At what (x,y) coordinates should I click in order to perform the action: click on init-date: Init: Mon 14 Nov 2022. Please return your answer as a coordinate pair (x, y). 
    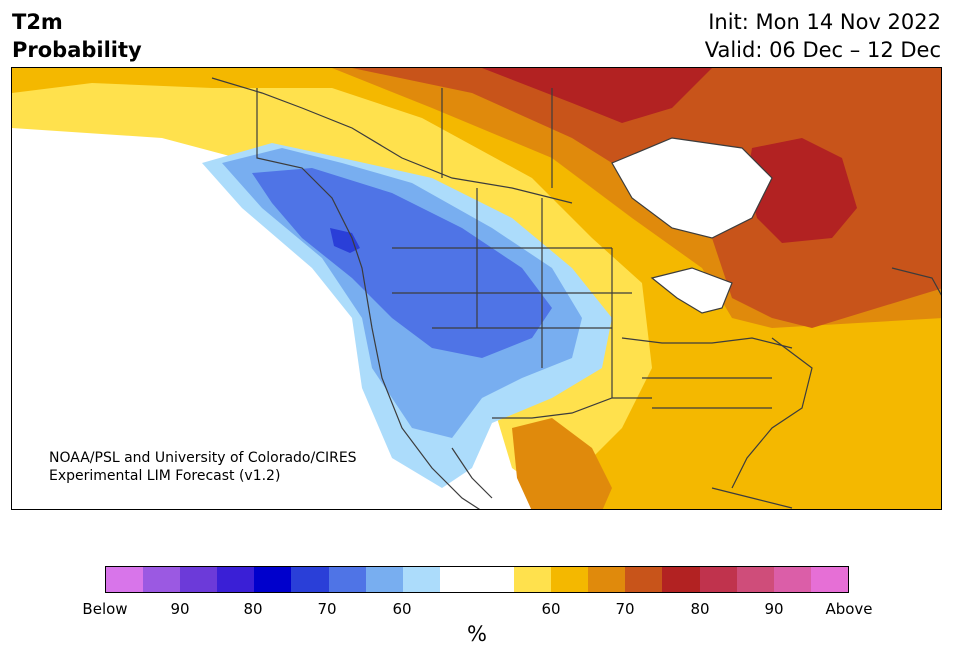
    Looking at the image, I should click on (824, 22).